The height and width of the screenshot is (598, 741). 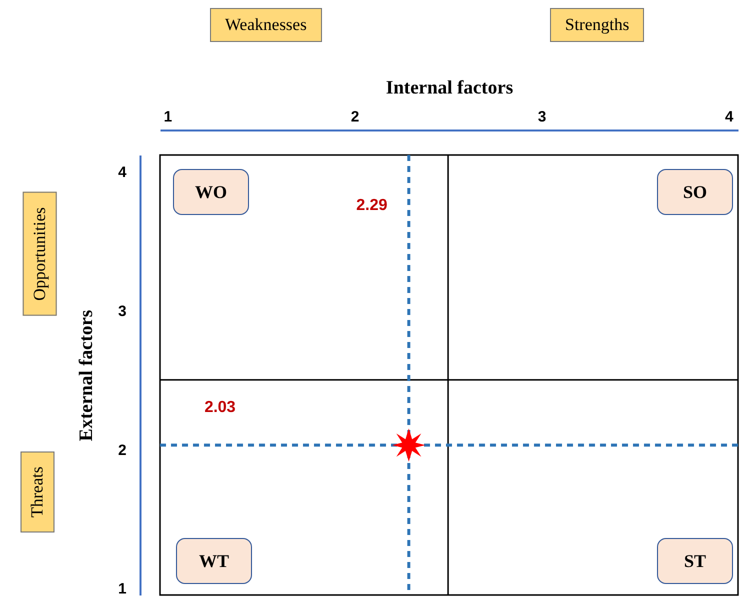 What do you see at coordinates (220, 407) in the screenshot?
I see `ref-line-label: 2.03` at bounding box center [220, 407].